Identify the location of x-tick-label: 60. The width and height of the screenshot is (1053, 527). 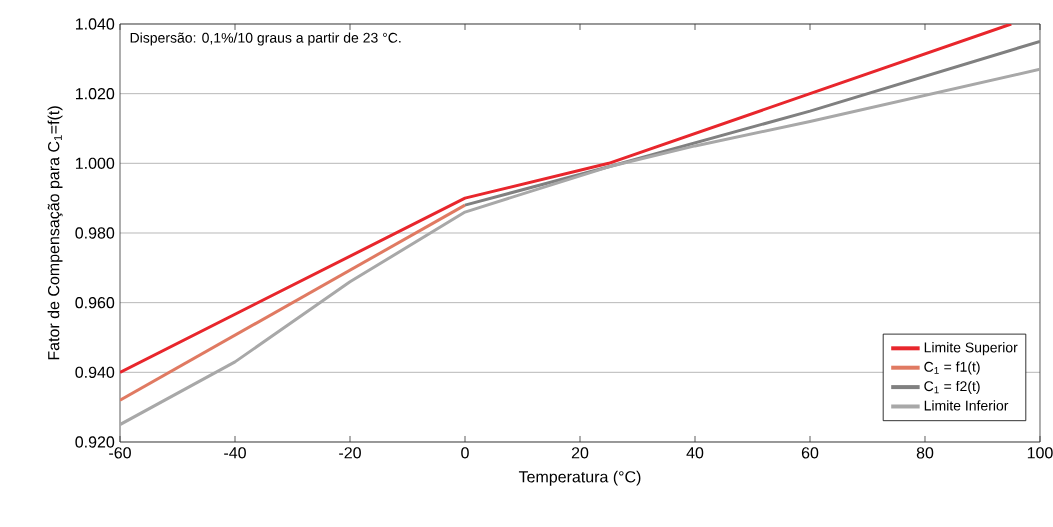
(810, 453).